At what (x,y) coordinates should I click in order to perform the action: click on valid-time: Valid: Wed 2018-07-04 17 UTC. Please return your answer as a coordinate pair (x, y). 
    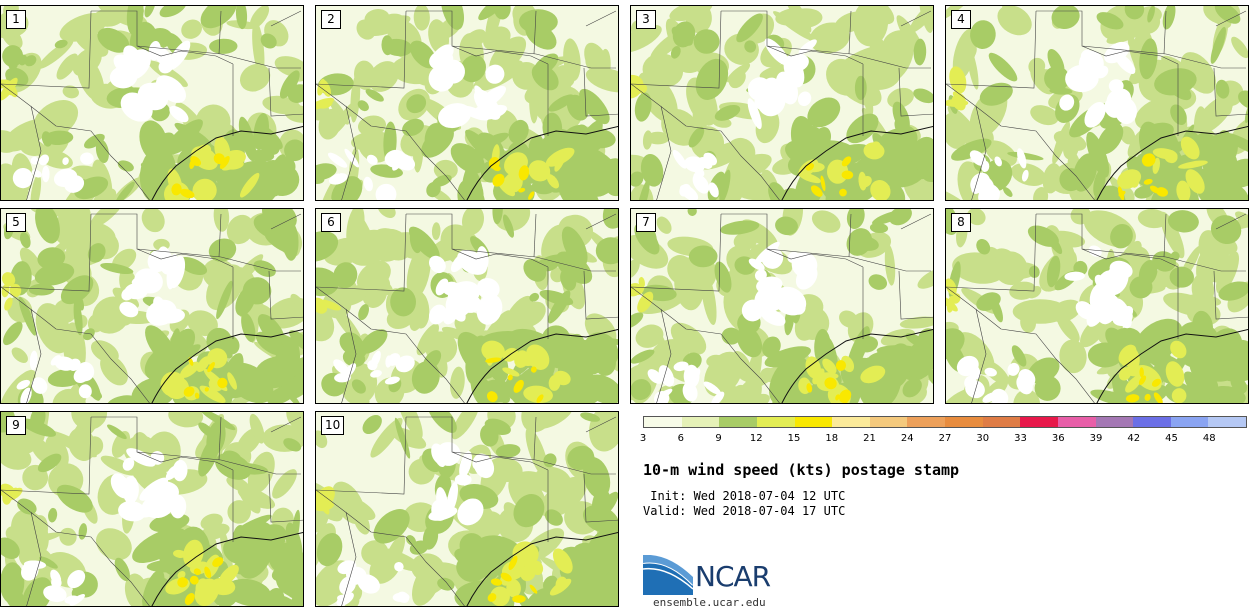
    Looking at the image, I should click on (744, 511).